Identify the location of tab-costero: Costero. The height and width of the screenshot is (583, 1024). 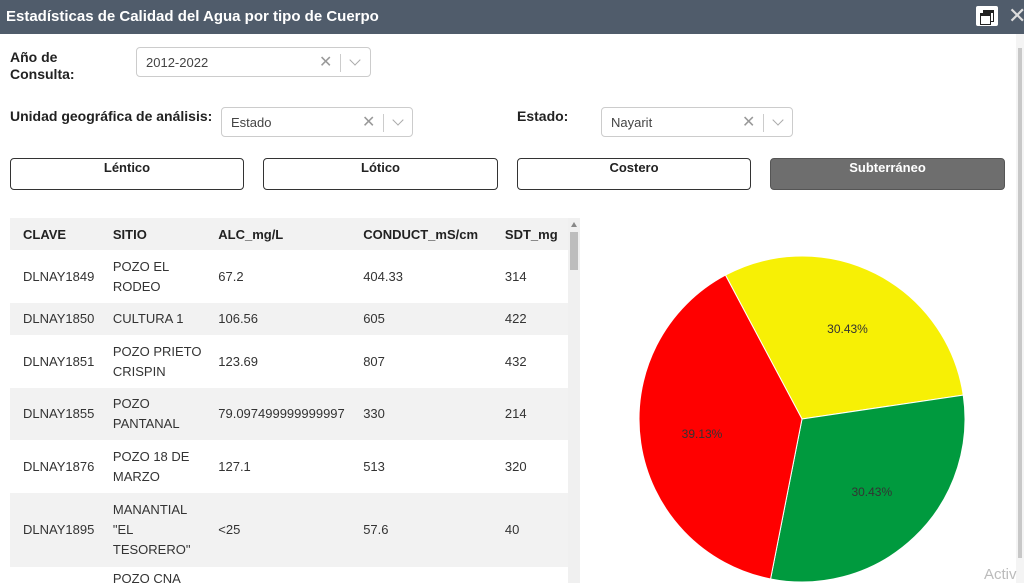
(634, 174).